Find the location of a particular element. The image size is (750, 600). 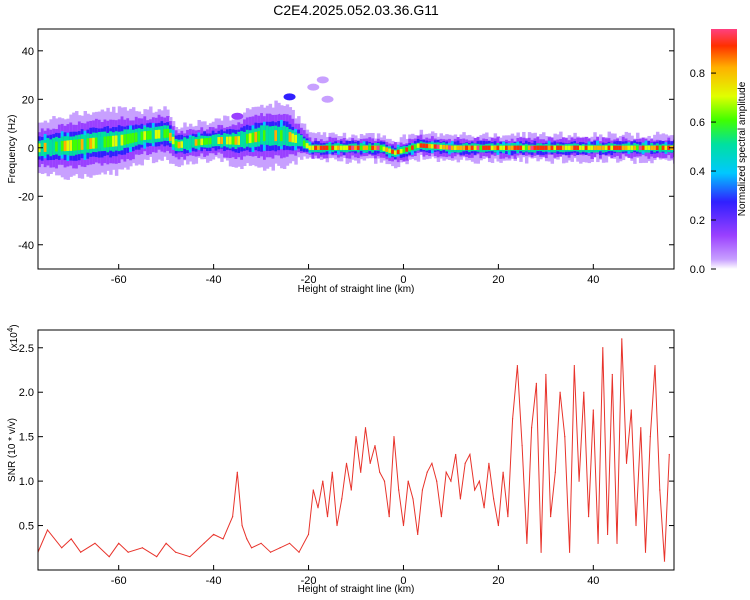

heatmap-blob is located at coordinates (237, 116).